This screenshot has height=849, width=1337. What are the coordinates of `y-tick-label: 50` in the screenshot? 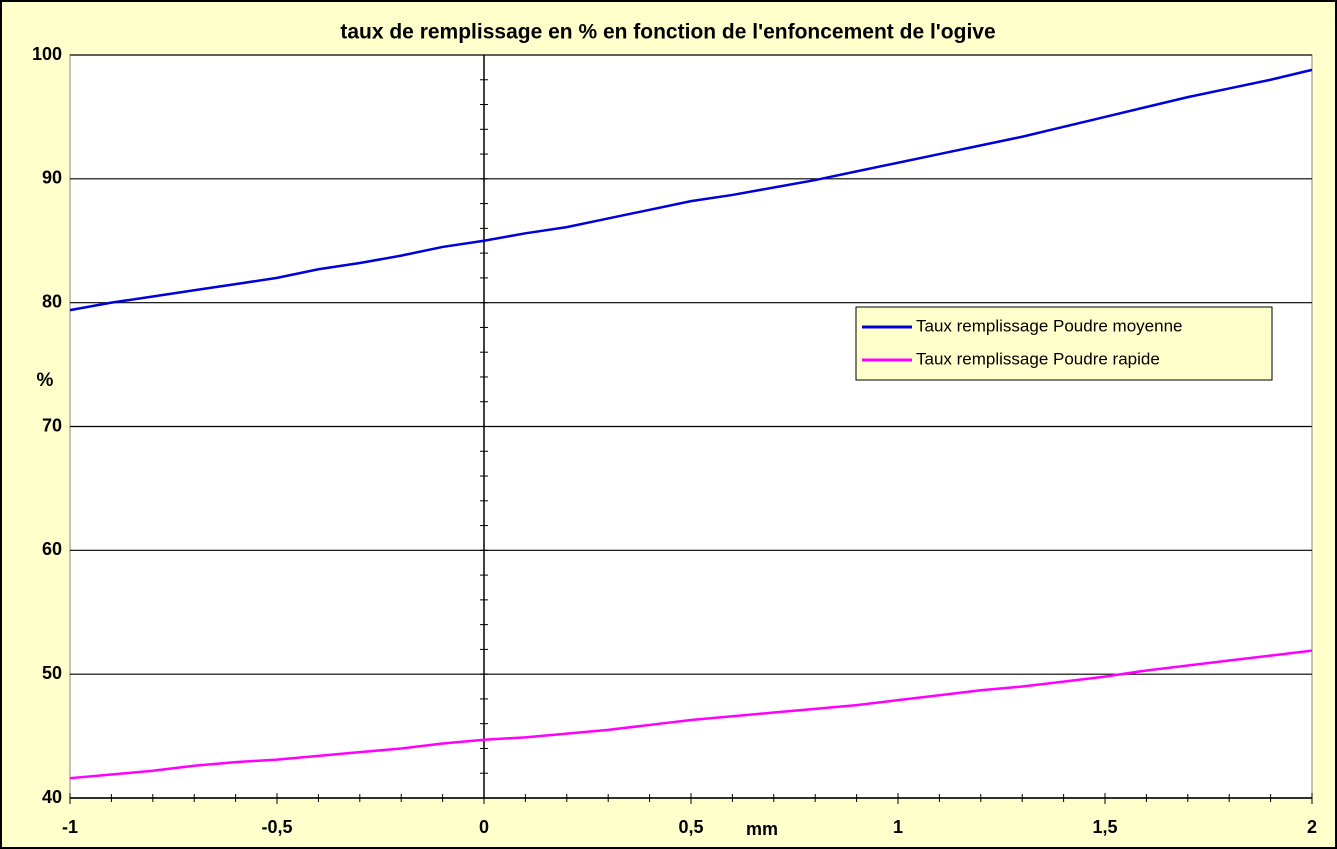 It's located at (52, 673).